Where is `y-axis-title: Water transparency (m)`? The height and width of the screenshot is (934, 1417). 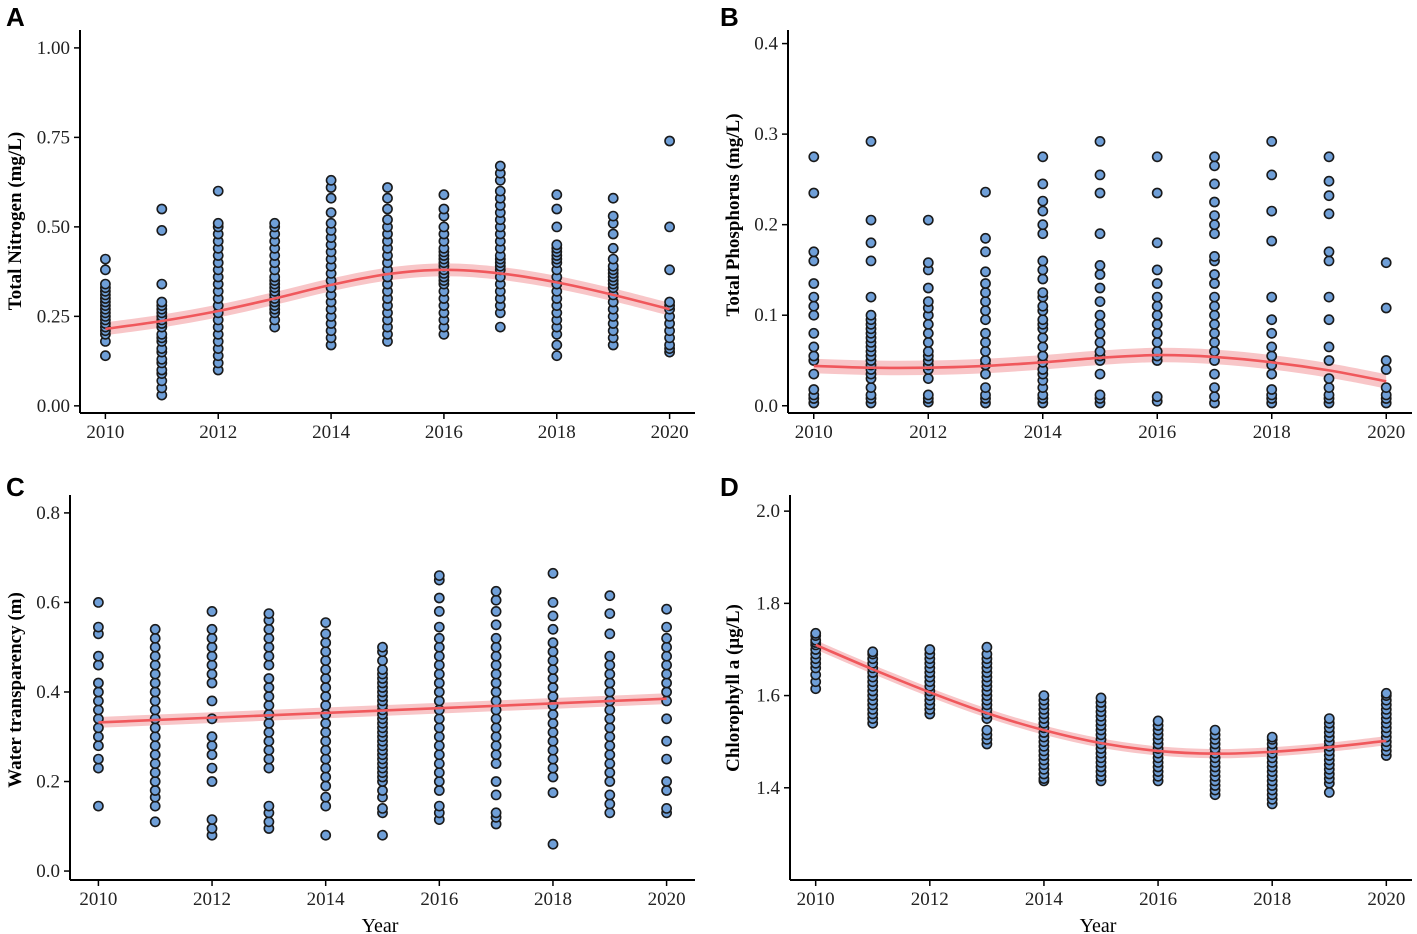 y-axis-title: Water transparency (m) is located at coordinates (15, 690).